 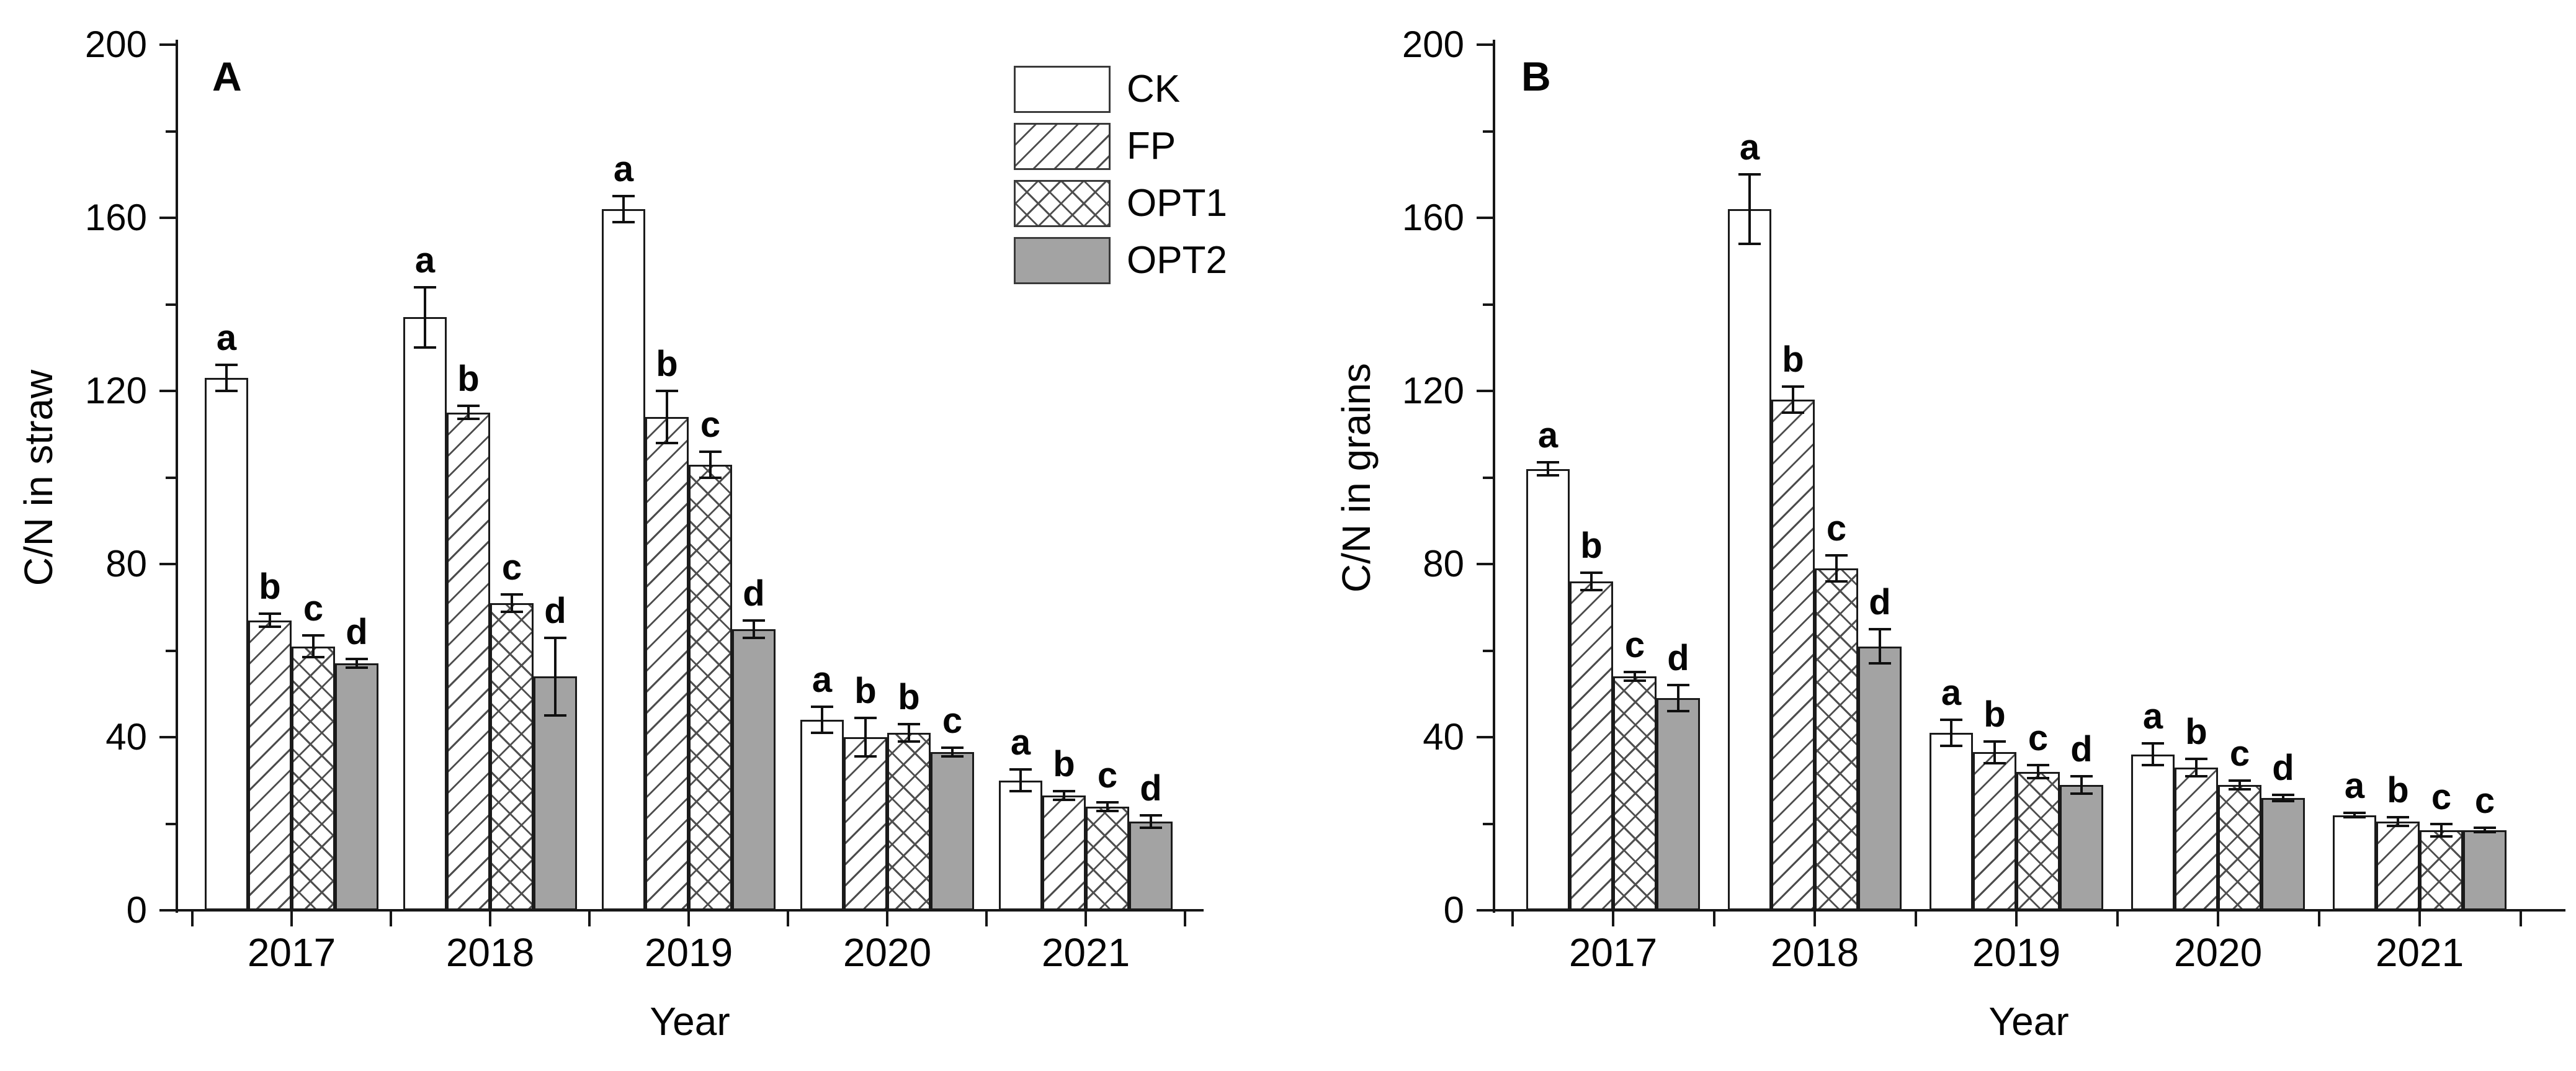 What do you see at coordinates (1085, 952) in the screenshot?
I see `x-year-label: 2021` at bounding box center [1085, 952].